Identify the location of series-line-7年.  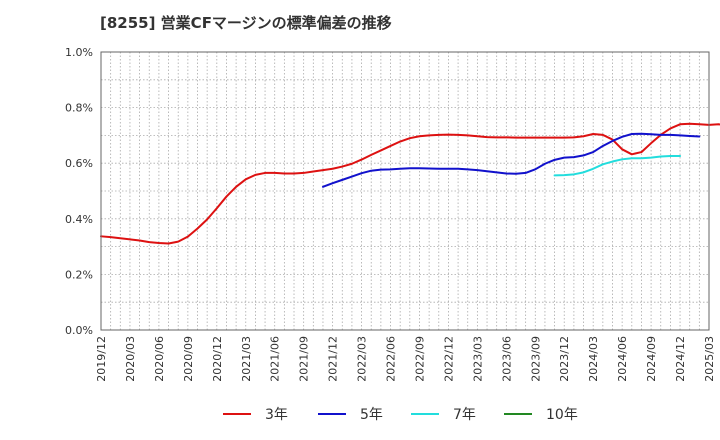
(617, 165).